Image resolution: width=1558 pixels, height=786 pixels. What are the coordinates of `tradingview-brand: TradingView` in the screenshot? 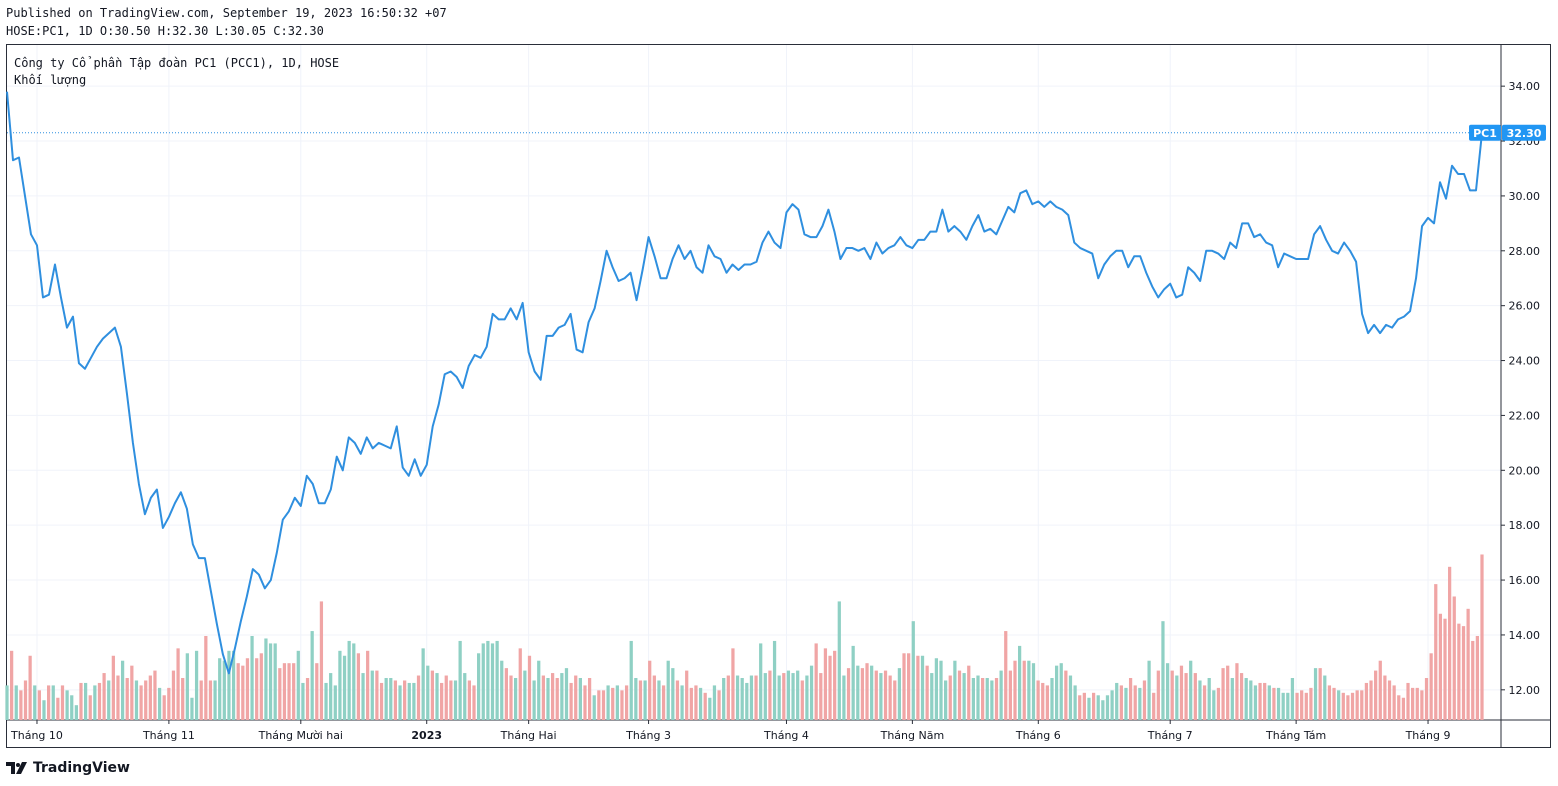 It's located at (68, 768).